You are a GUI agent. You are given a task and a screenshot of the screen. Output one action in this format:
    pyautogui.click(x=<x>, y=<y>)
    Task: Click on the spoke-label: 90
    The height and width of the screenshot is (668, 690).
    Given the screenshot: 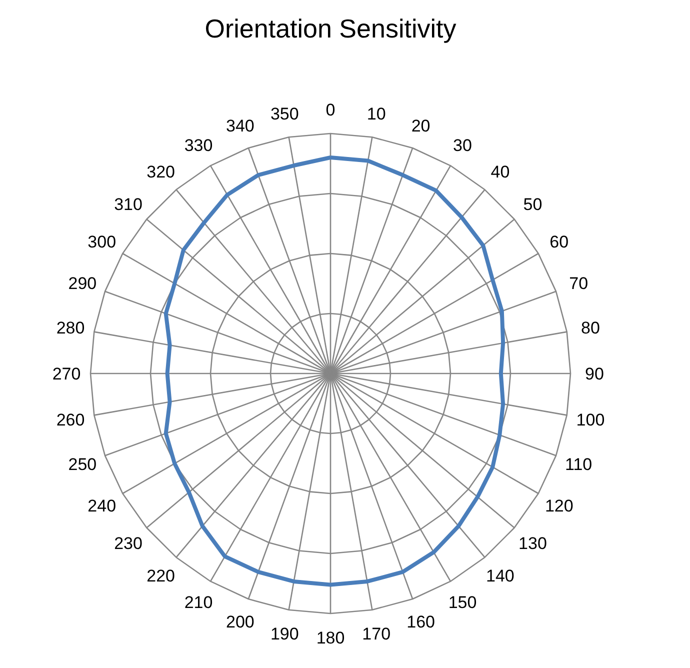 What is the action you would take?
    pyautogui.click(x=594, y=374)
    